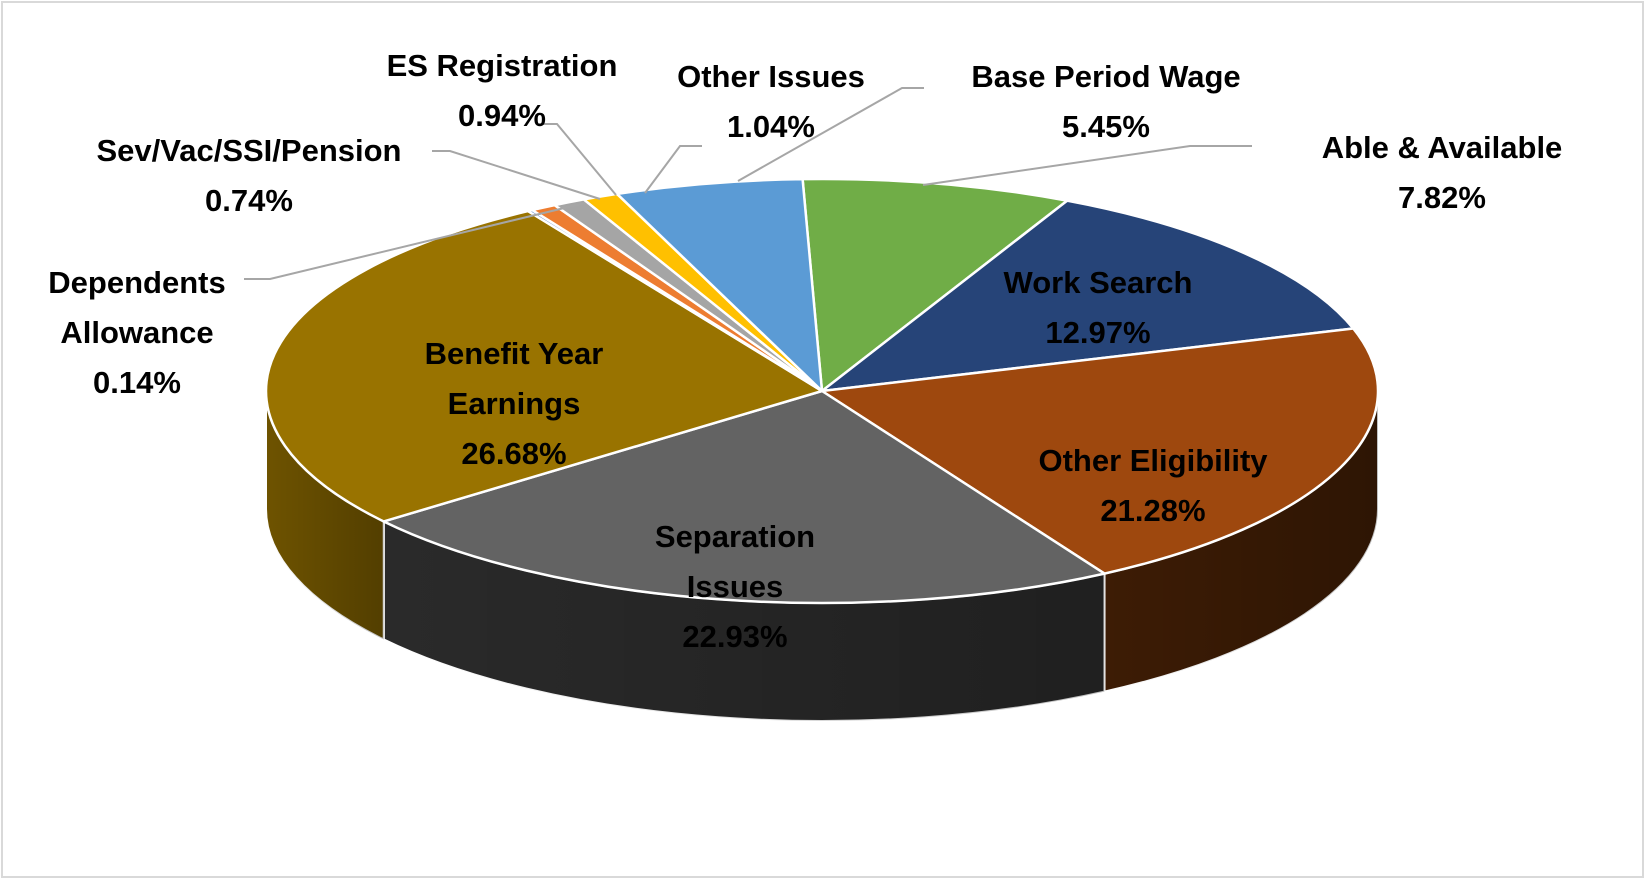 This screenshot has height=881, width=1647. Describe the element at coordinates (136, 282) in the screenshot. I see `label-category-dependents-allowance: Dependents` at that location.